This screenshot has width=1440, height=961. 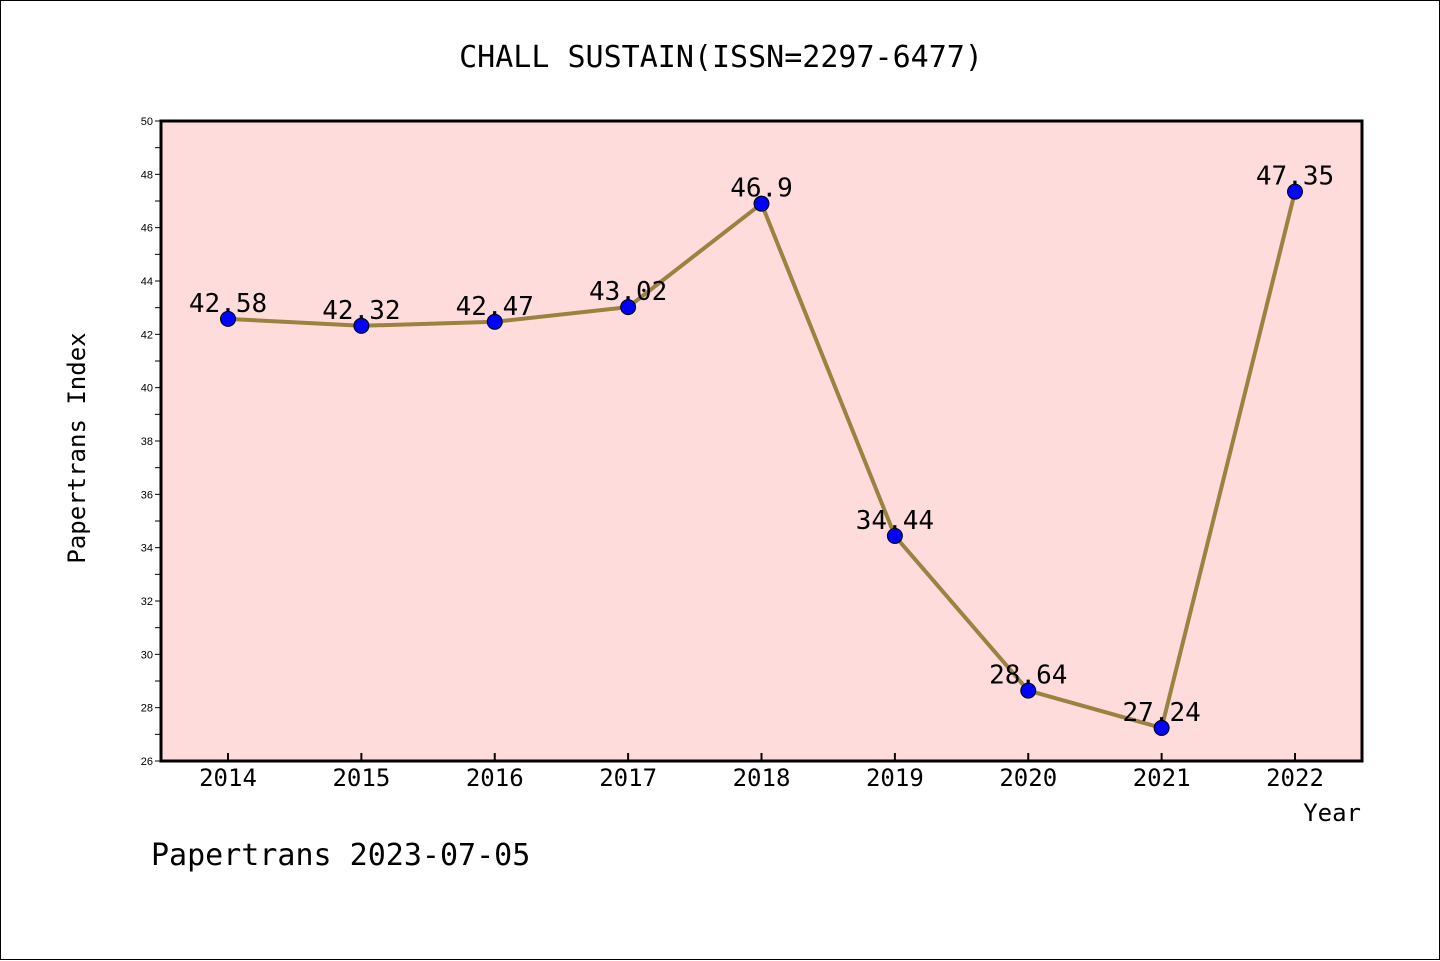 What do you see at coordinates (147, 229) in the screenshot?
I see `y-tick-label: 46` at bounding box center [147, 229].